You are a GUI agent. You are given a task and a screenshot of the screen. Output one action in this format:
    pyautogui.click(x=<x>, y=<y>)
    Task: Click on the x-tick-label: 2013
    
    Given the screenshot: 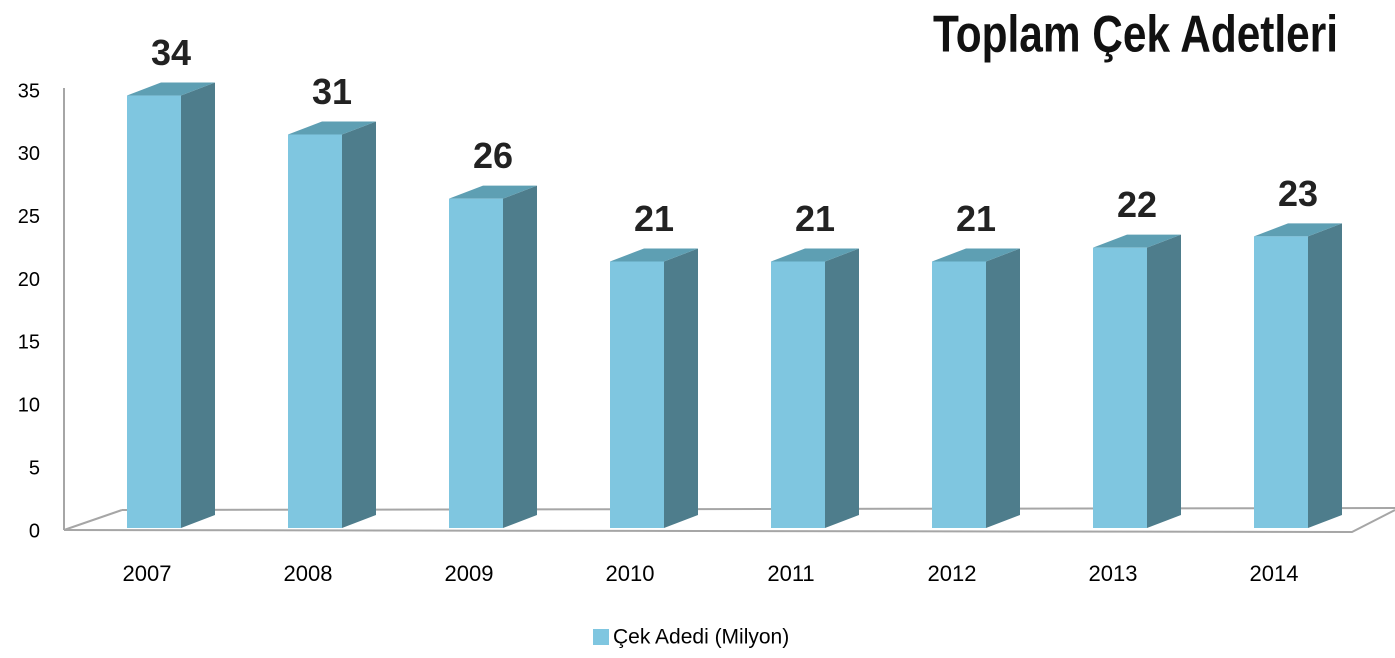 What is the action you would take?
    pyautogui.click(x=1113, y=573)
    